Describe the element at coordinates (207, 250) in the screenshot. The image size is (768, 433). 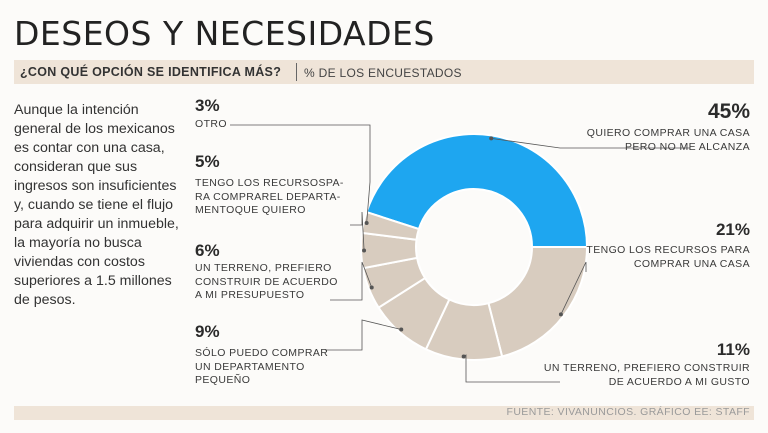
I see `pct-6: 6%` at that location.